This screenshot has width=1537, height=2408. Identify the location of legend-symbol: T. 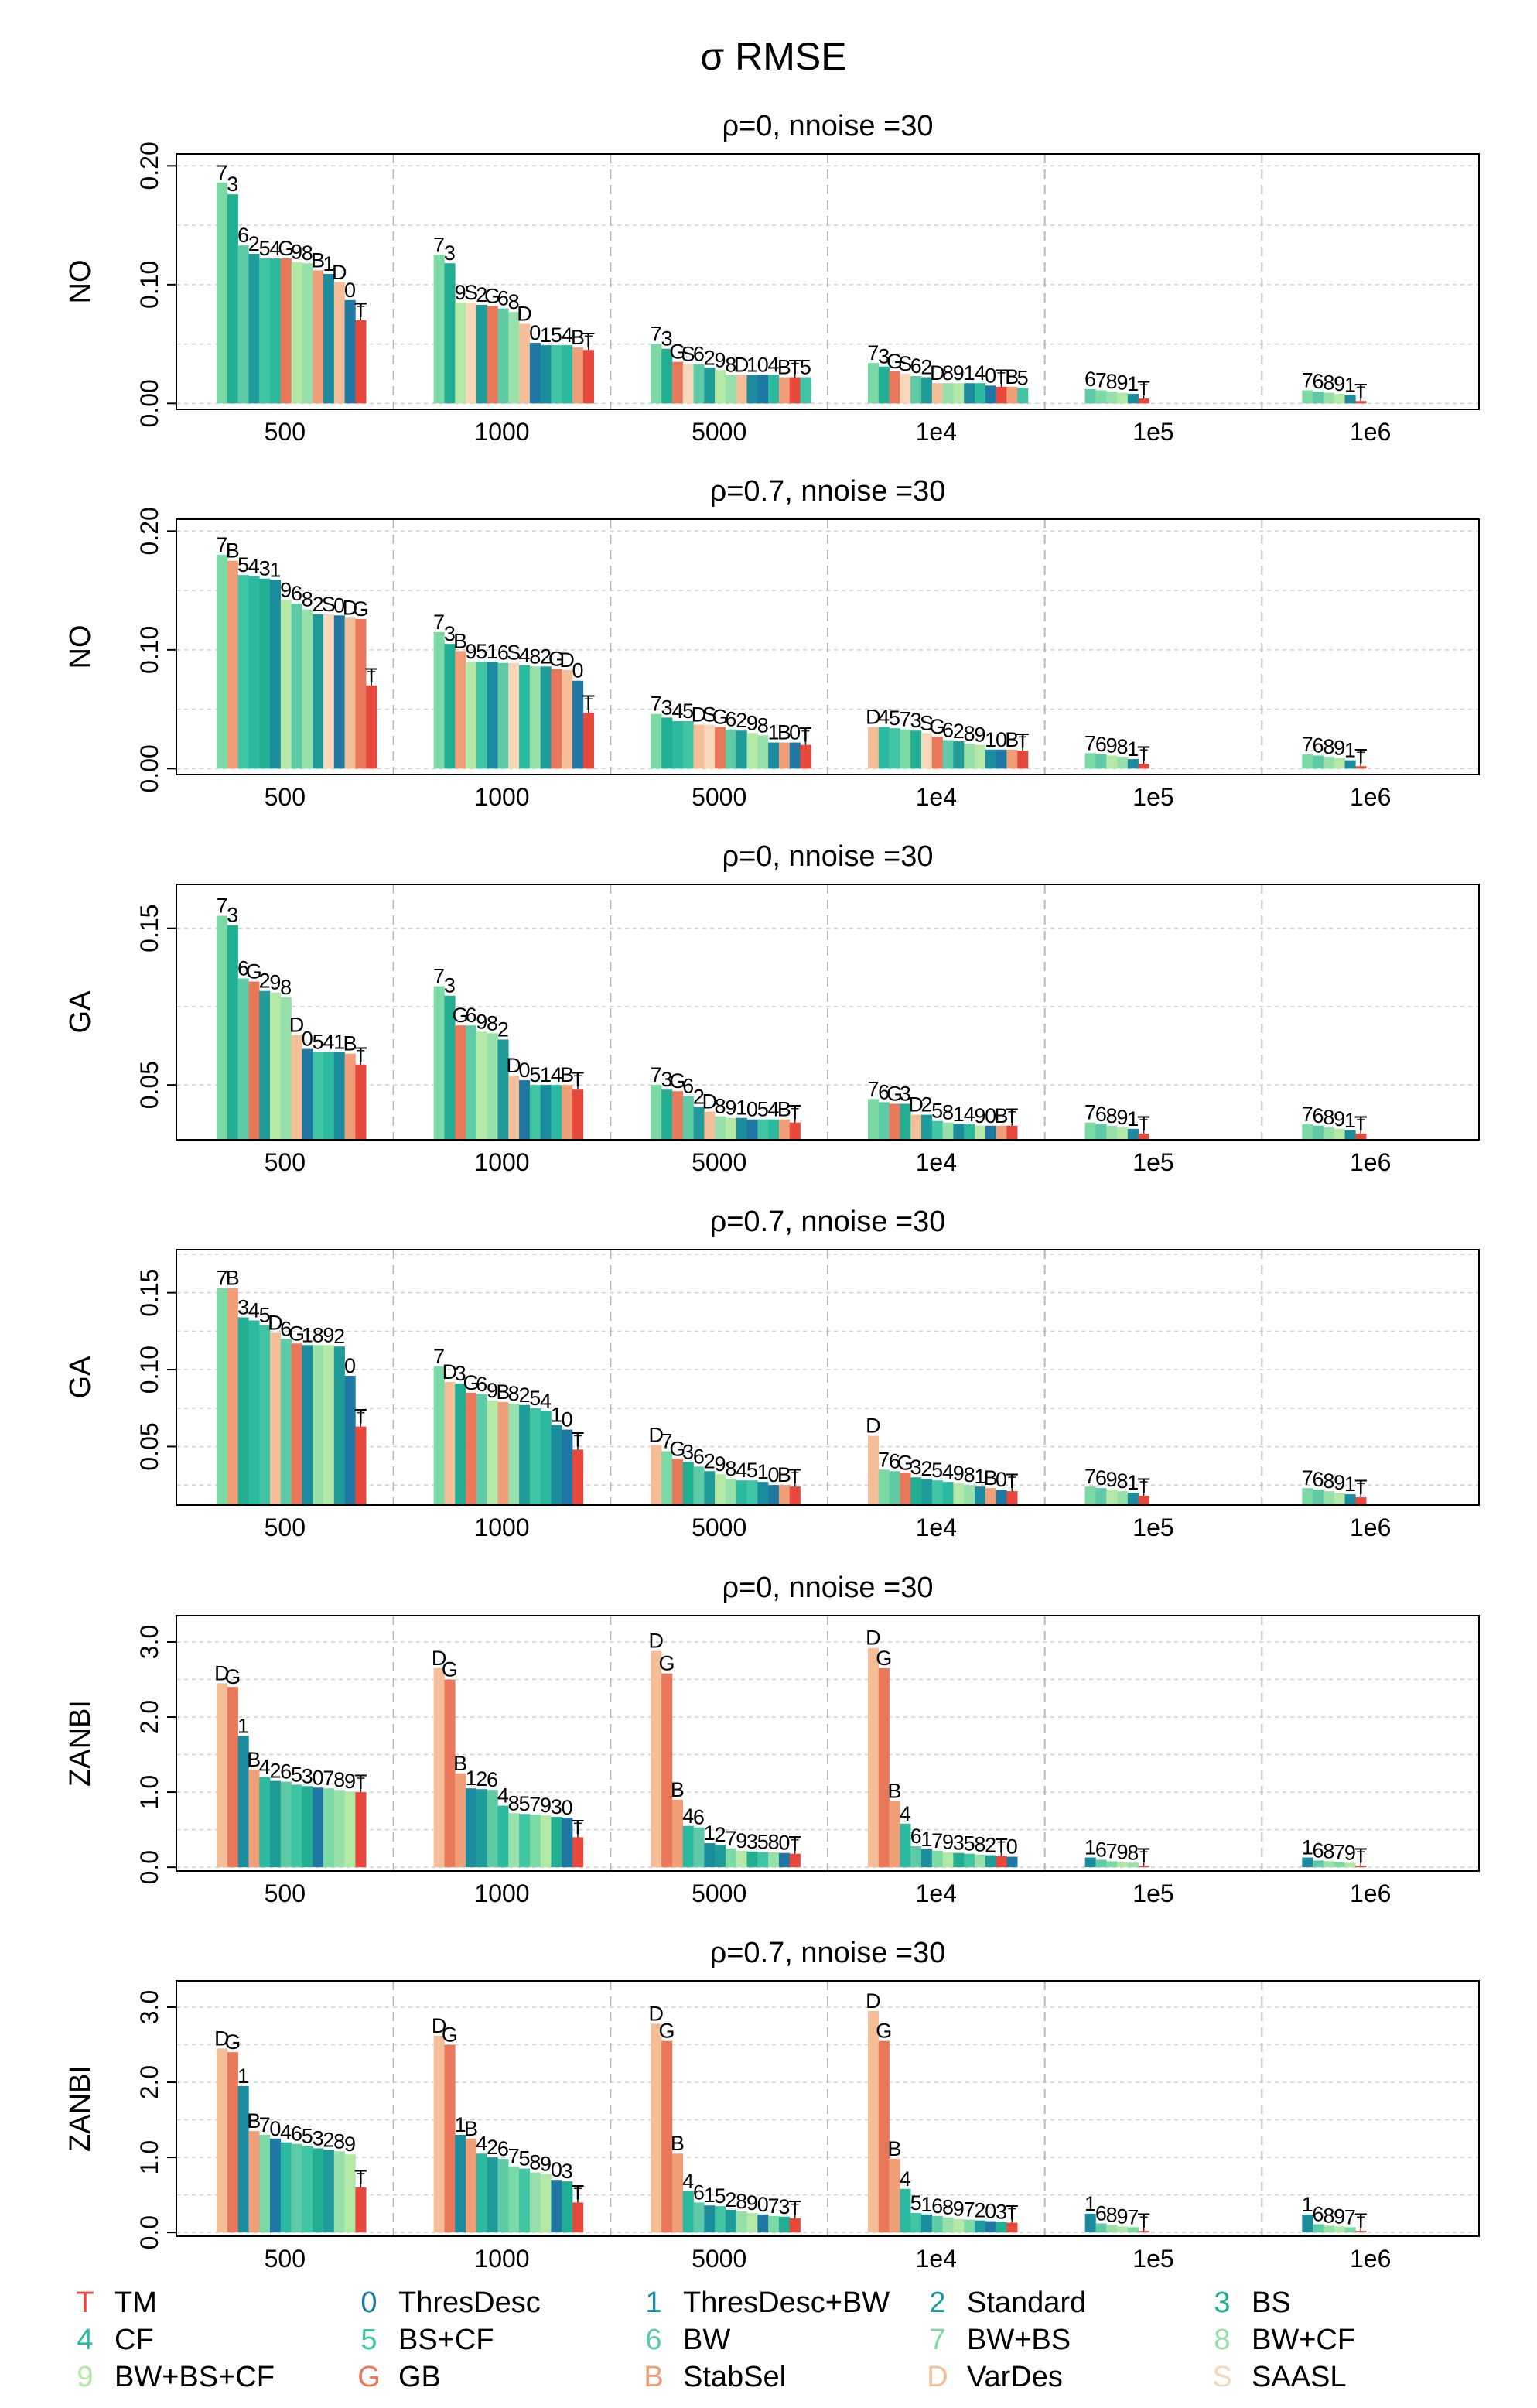
(85, 2303).